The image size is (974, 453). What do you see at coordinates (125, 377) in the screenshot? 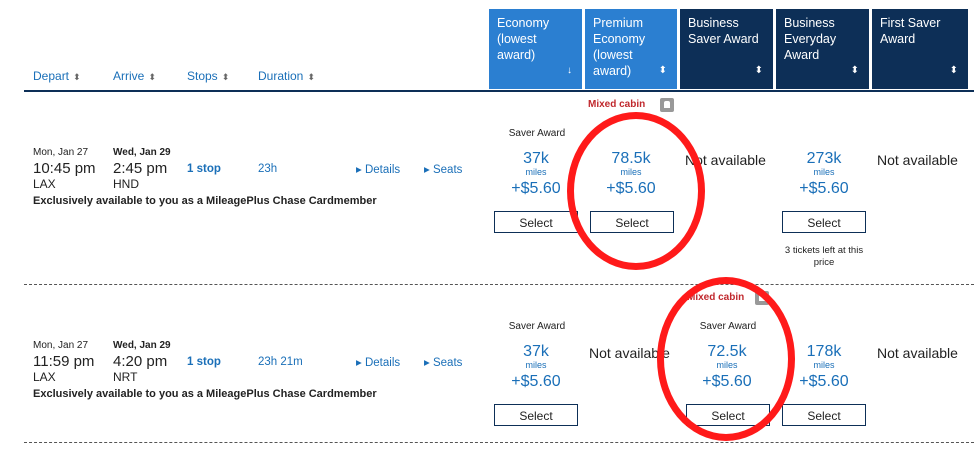
I see `destination-code: NRT` at bounding box center [125, 377].